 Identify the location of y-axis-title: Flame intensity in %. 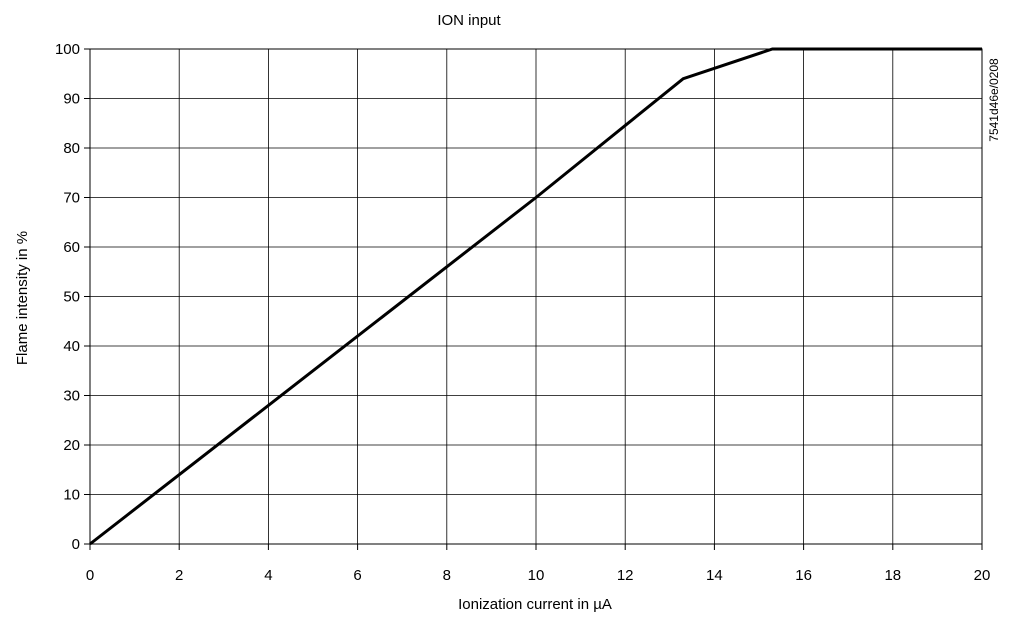
(22, 298).